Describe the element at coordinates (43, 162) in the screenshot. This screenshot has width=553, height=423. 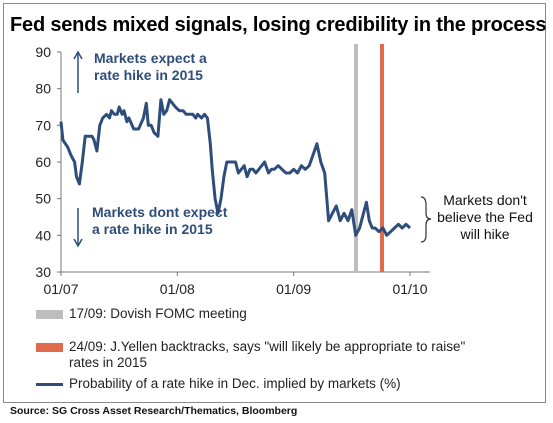
I see `y-tick-label: 60` at that location.